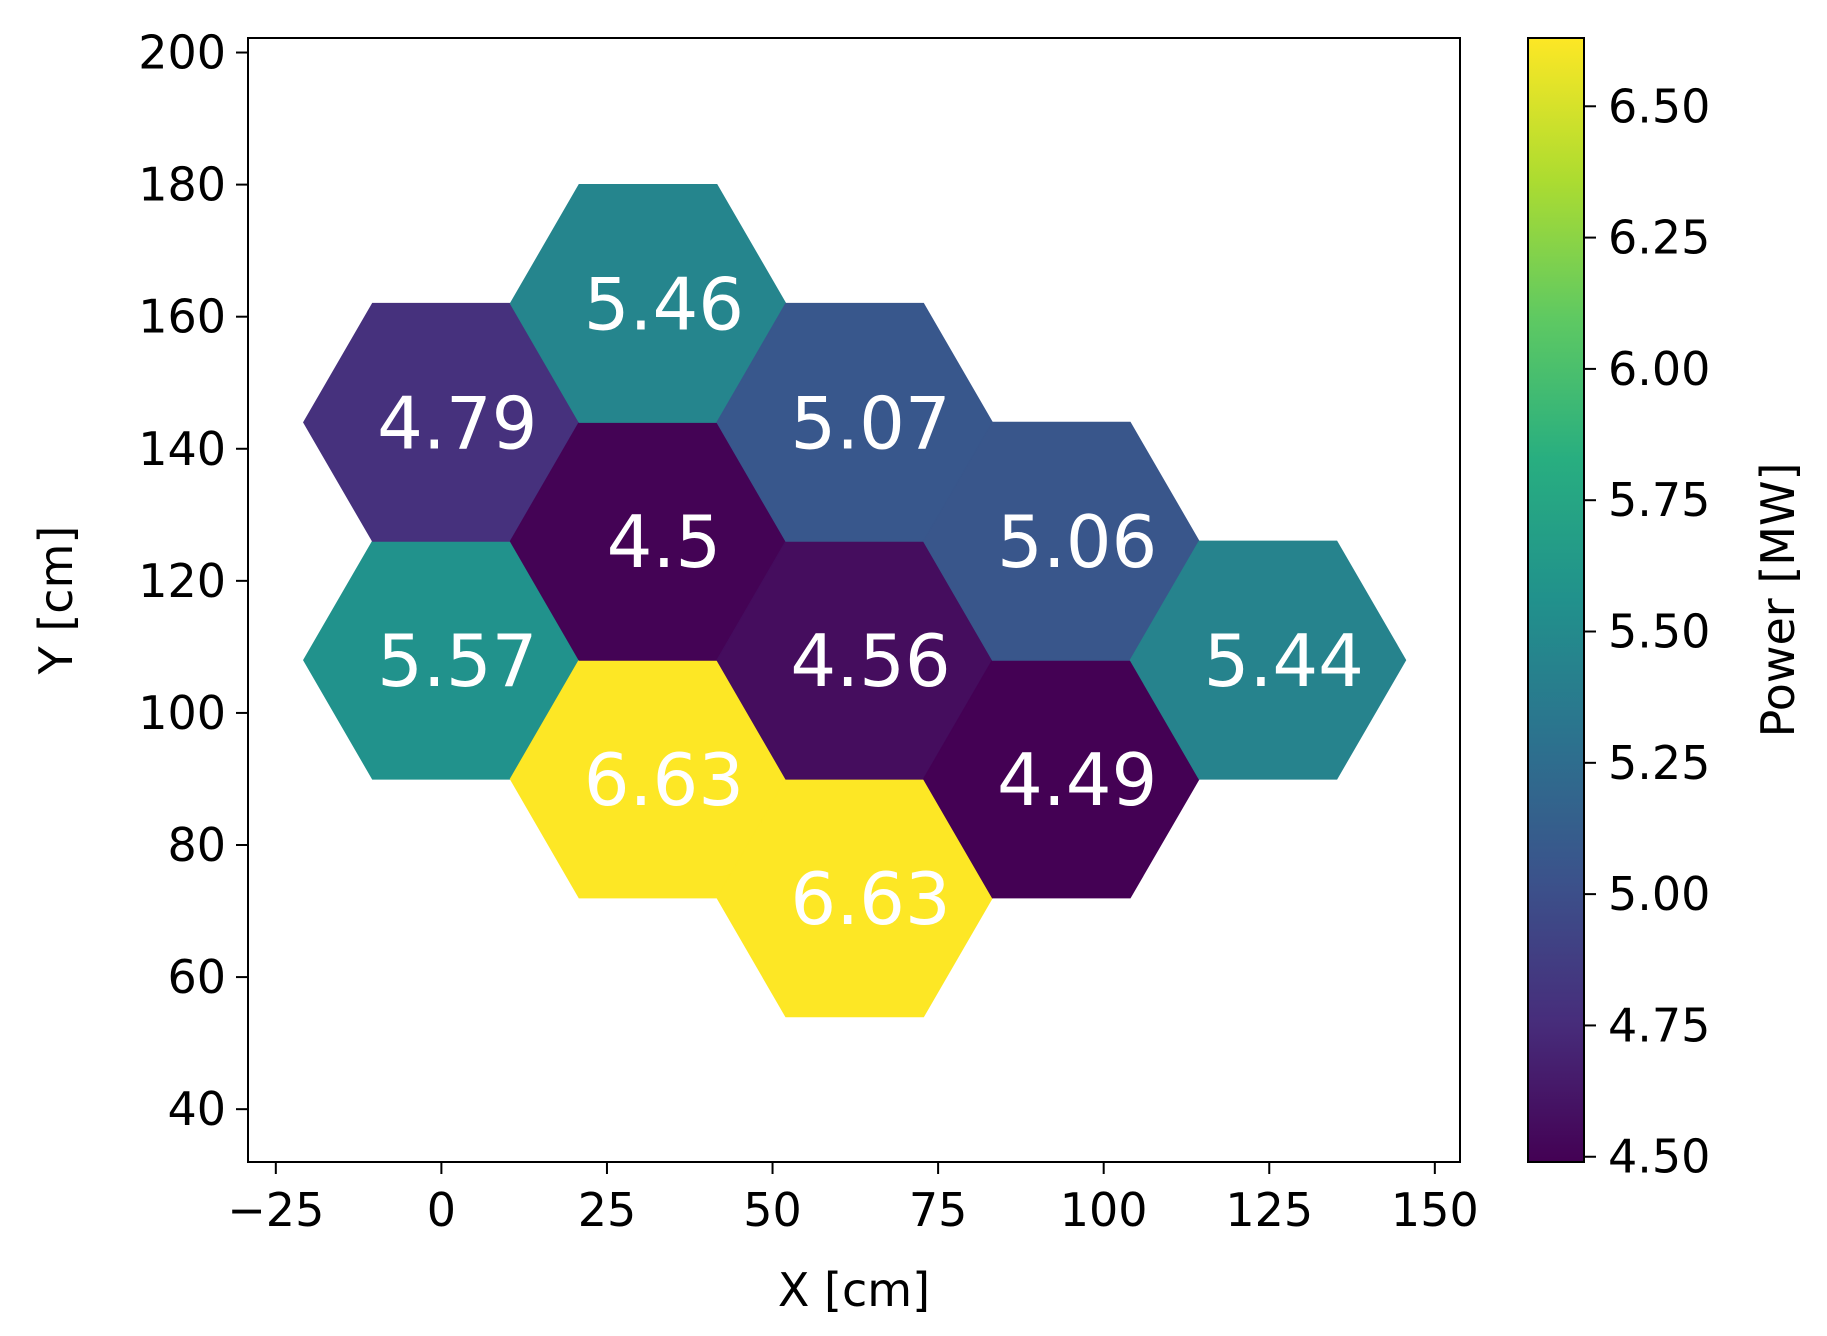  I want to click on hex-value-label: 5.57, so click(457, 661).